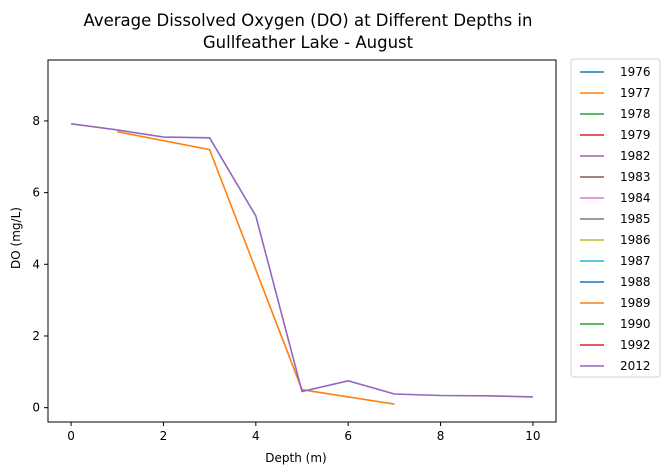  I want to click on legend-box, so click(615, 218).